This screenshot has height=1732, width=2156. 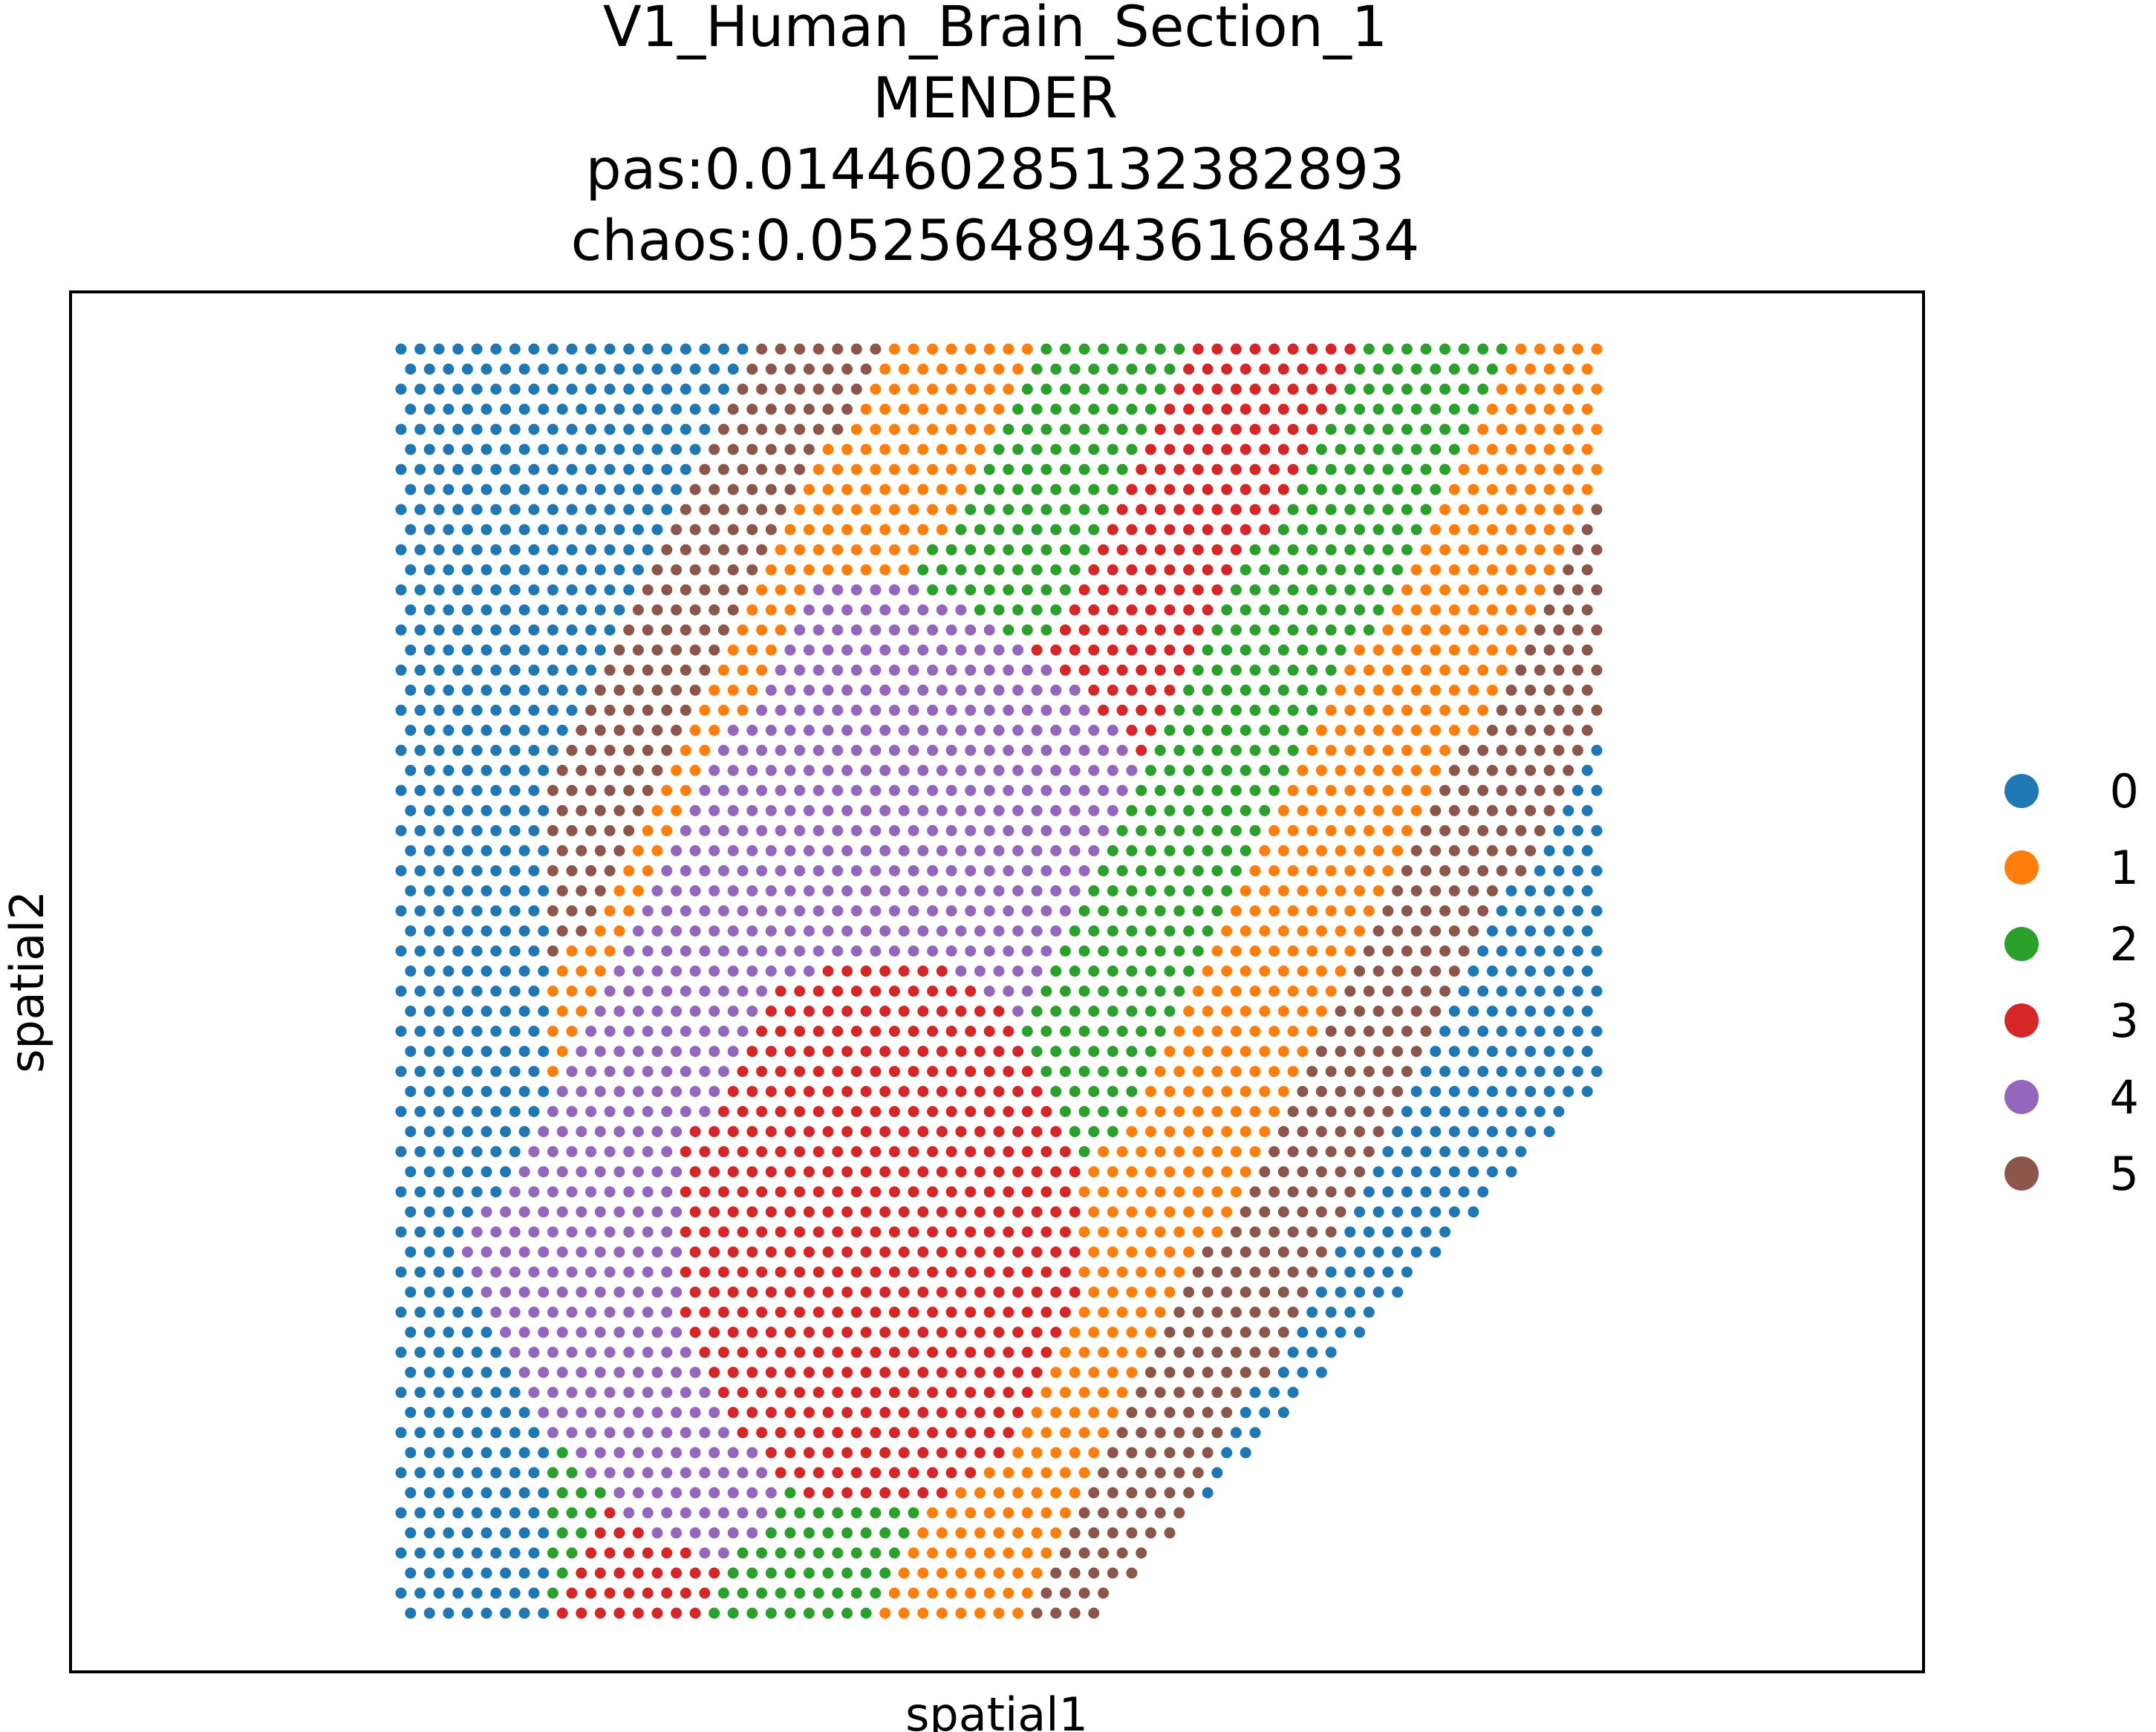 I want to click on scatter-point-2096, so click(x=411, y=1011).